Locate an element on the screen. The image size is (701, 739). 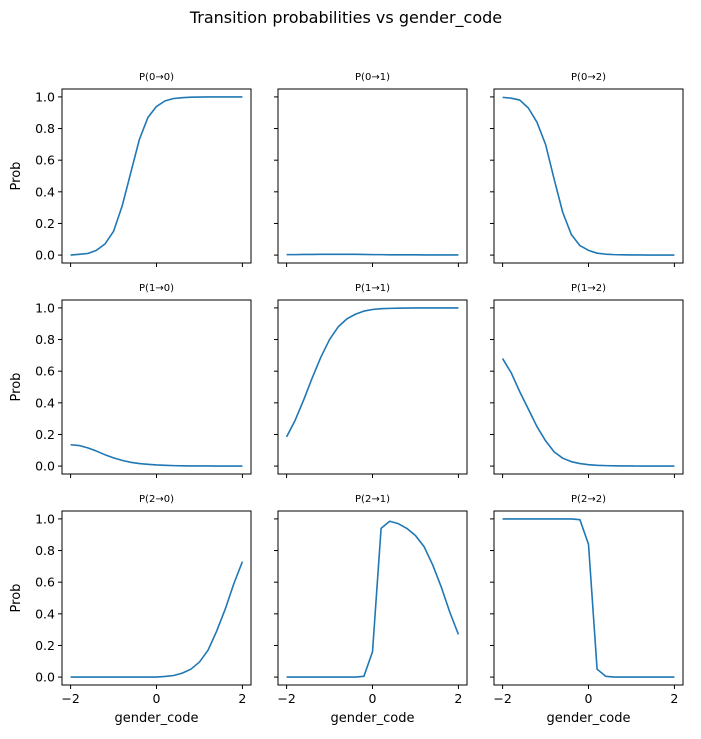
subplot: P(0→1) is located at coordinates (371, 169).